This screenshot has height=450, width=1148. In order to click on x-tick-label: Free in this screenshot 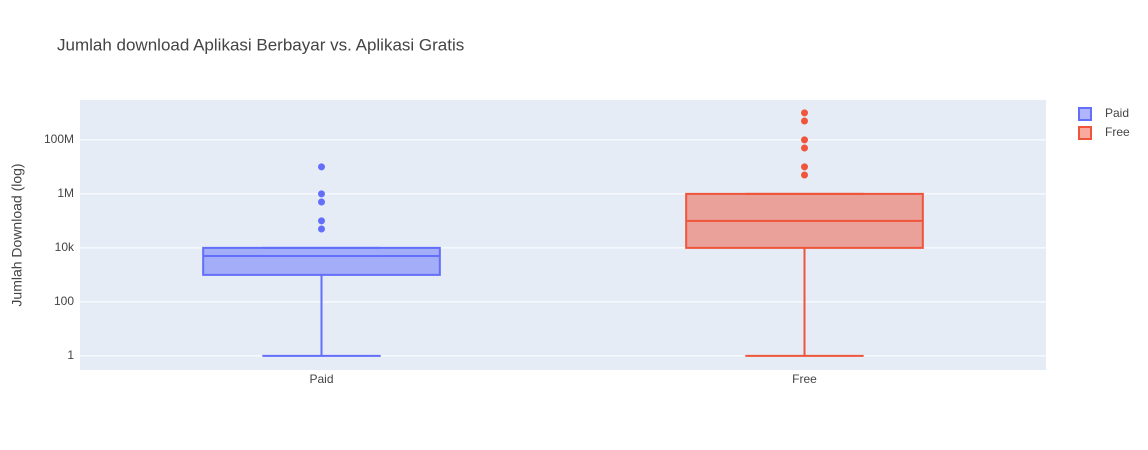, I will do `click(804, 379)`.